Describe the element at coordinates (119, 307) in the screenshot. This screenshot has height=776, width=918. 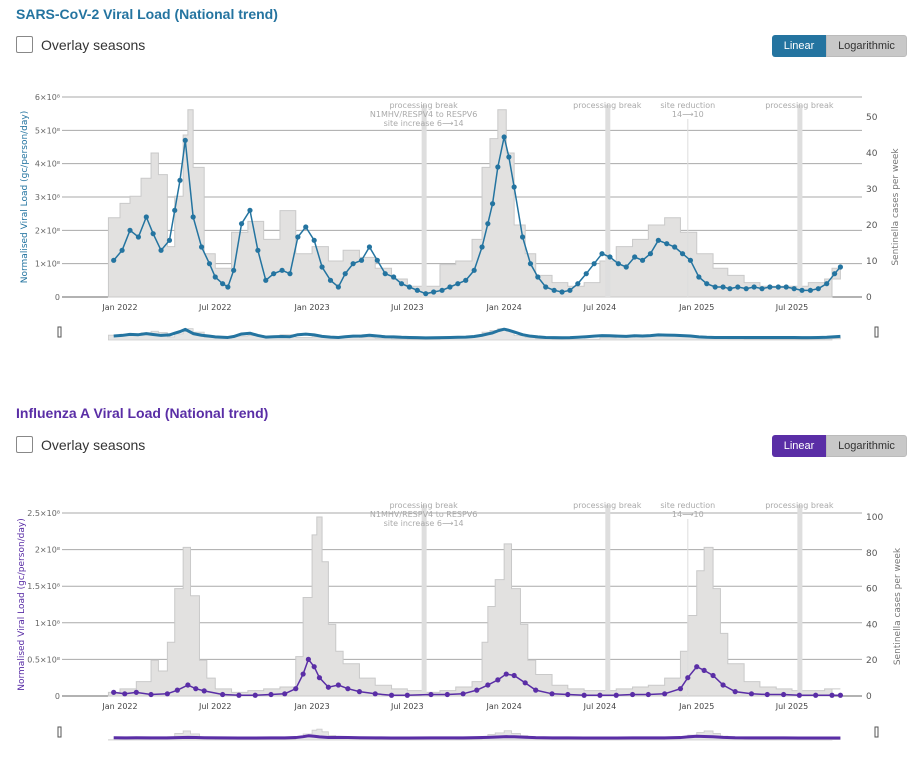
I see `x-tick-label: Jan 2022` at that location.